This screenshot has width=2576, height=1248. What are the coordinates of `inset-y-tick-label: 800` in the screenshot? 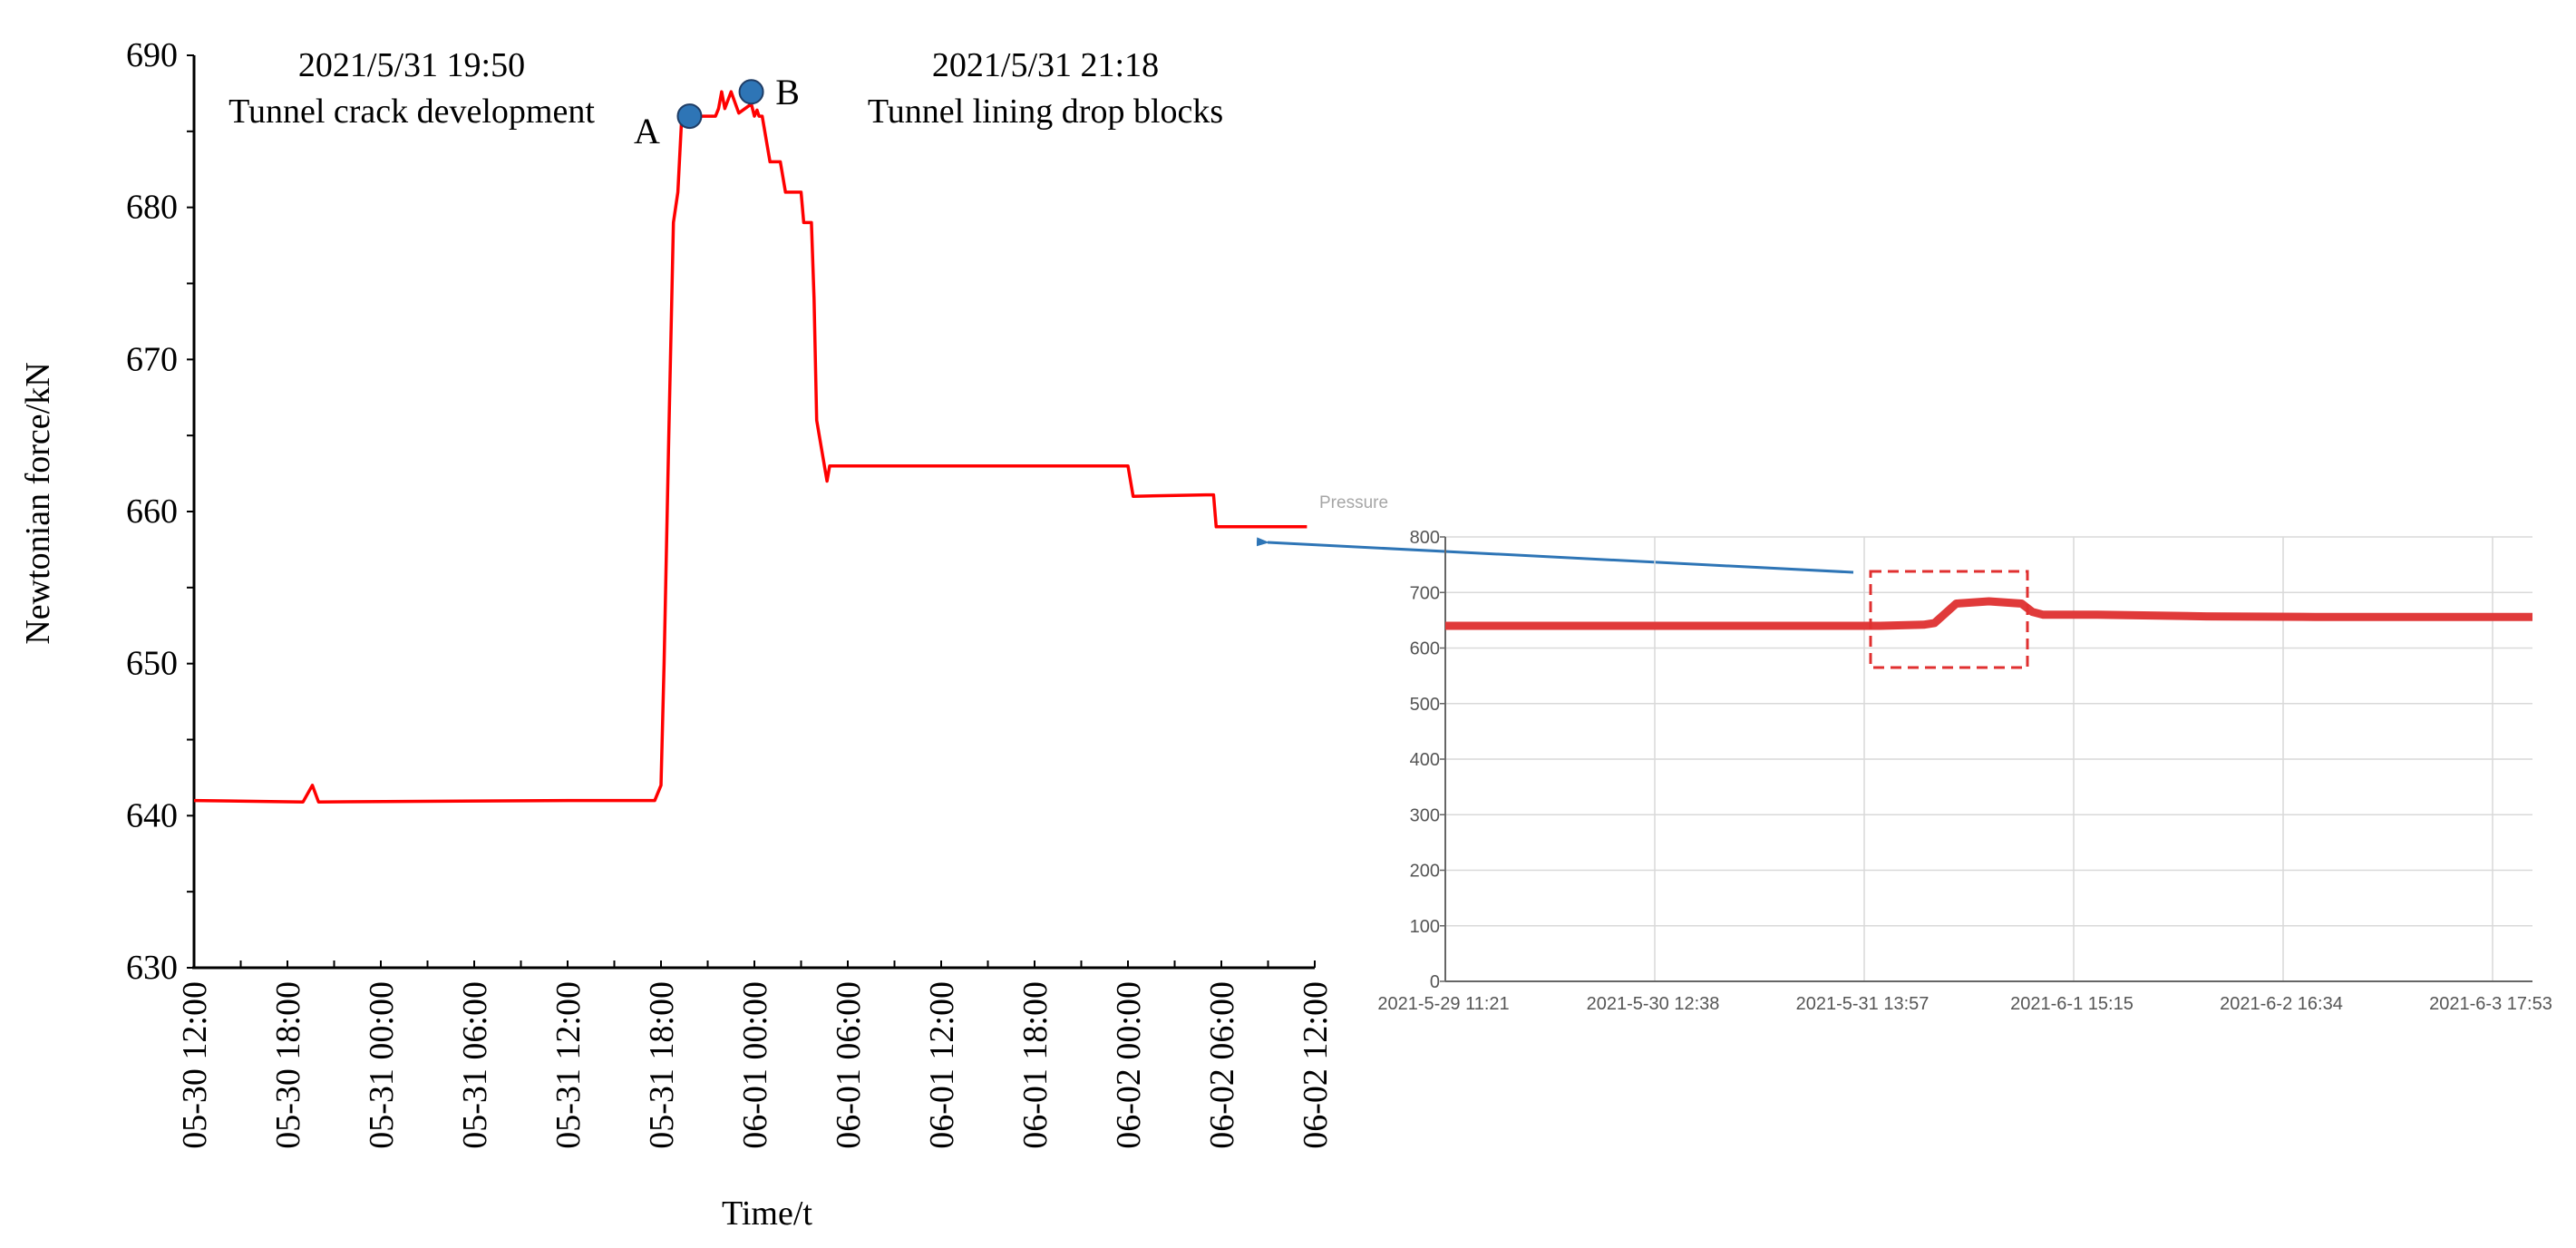 It's located at (1425, 538).